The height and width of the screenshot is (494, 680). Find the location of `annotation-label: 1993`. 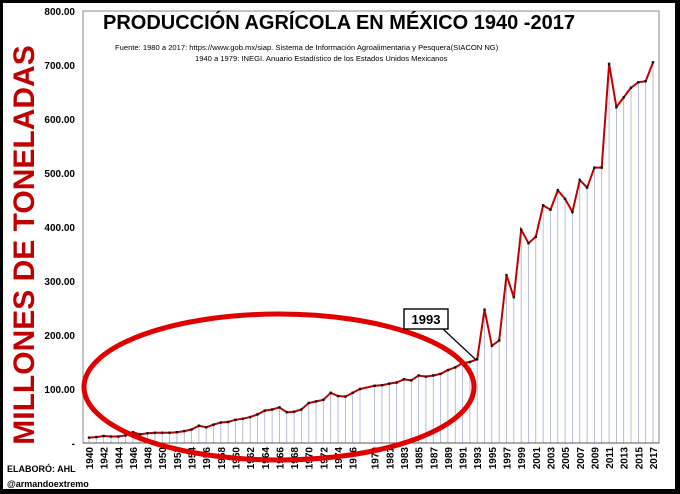

annotation-label: 1993 is located at coordinates (426, 319).